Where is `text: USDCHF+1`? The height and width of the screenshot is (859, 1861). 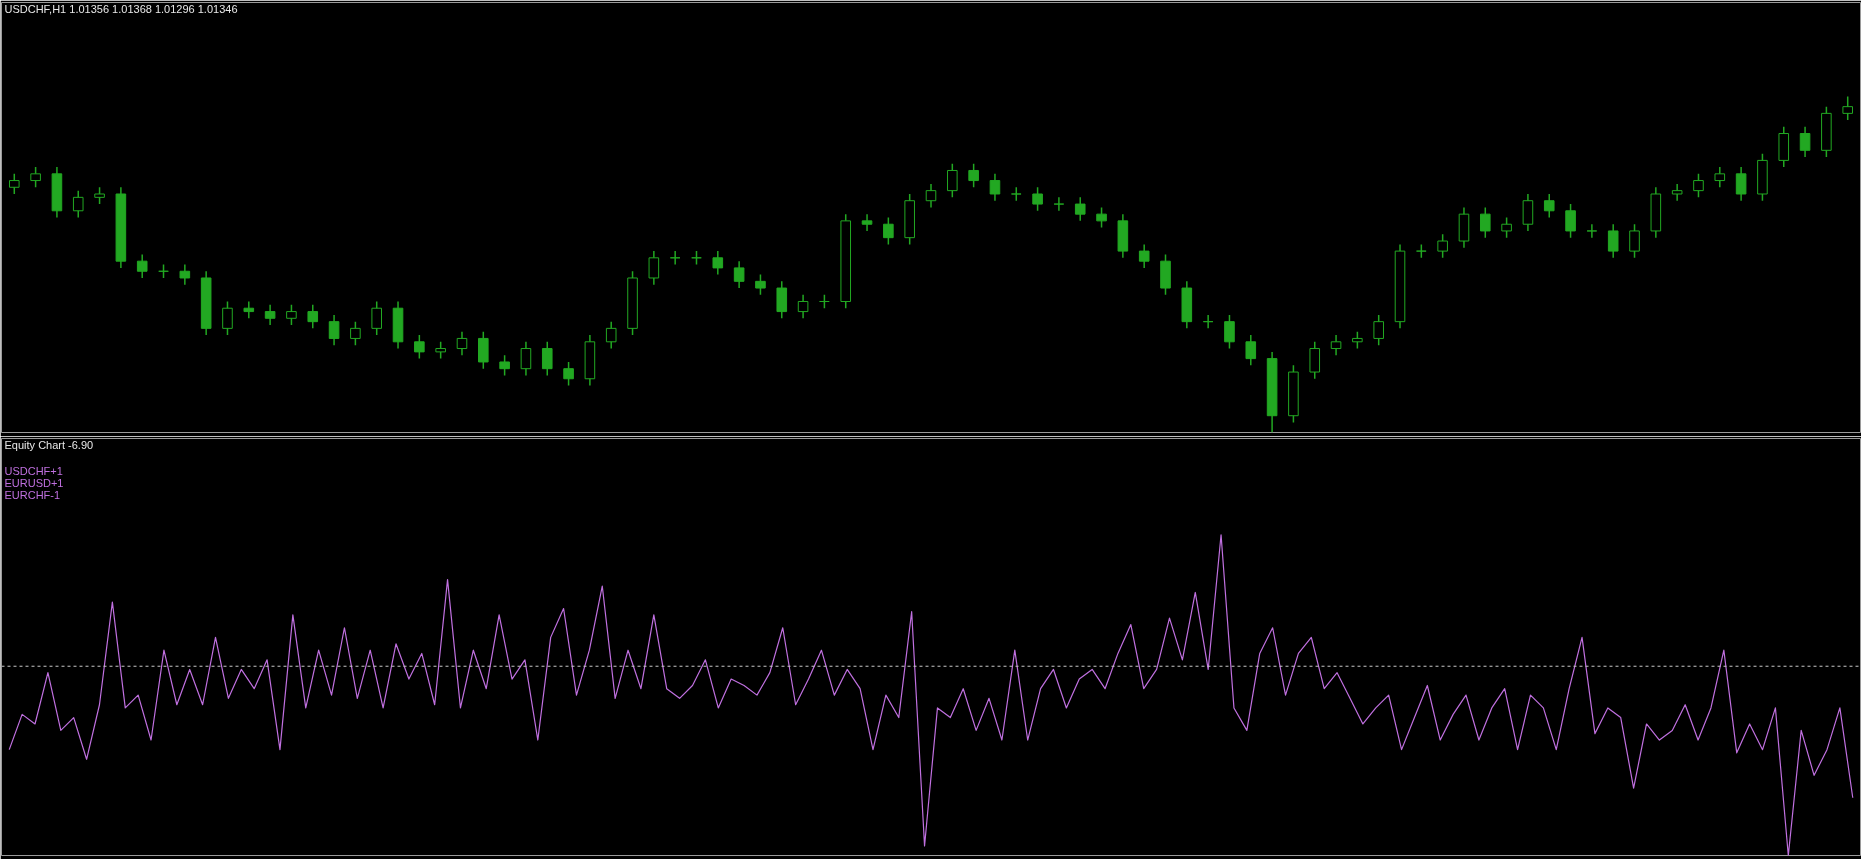 text: USDCHF+1 is located at coordinates (33, 470).